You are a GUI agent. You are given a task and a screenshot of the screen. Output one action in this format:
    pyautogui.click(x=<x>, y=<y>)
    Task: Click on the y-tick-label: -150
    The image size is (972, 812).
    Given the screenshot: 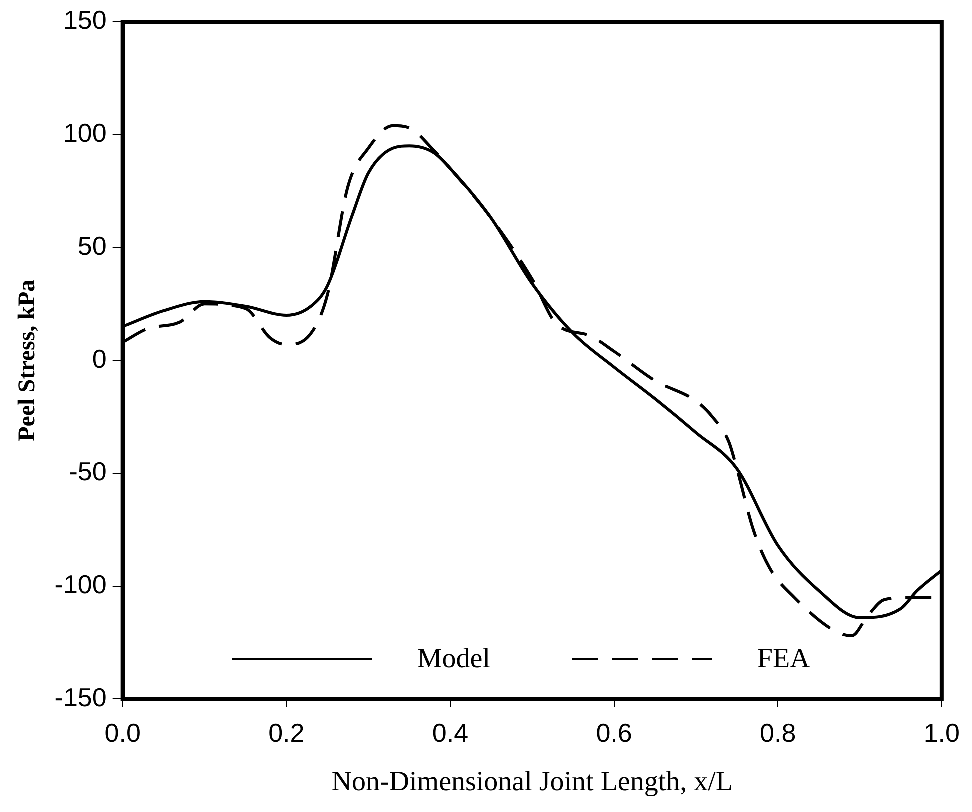 What is the action you would take?
    pyautogui.click(x=80, y=697)
    